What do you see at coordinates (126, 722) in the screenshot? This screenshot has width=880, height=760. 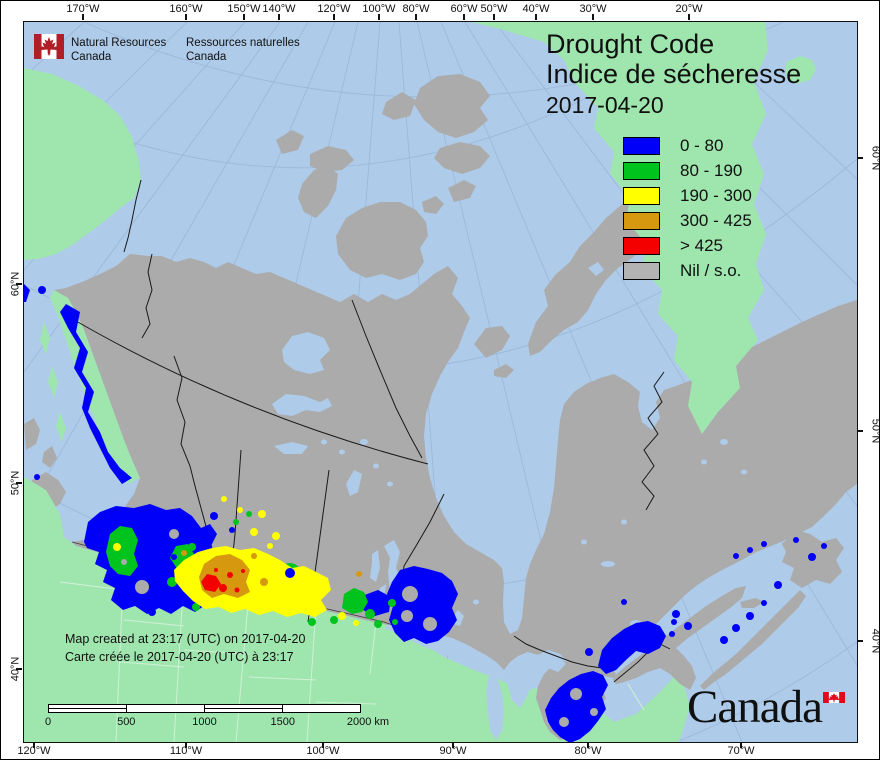 I see `scale-label: 500` at bounding box center [126, 722].